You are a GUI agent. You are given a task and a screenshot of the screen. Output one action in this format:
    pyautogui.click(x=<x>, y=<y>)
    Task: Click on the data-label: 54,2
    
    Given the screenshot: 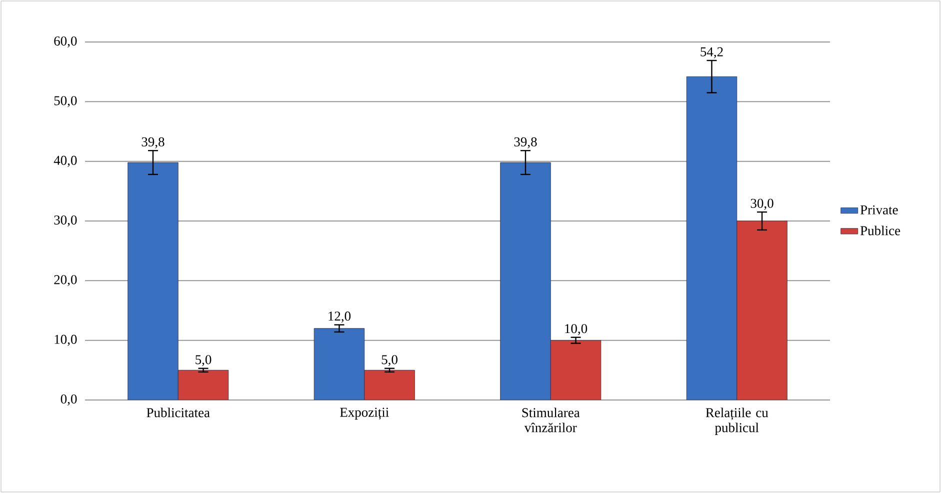 What is the action you would take?
    pyautogui.click(x=711, y=52)
    